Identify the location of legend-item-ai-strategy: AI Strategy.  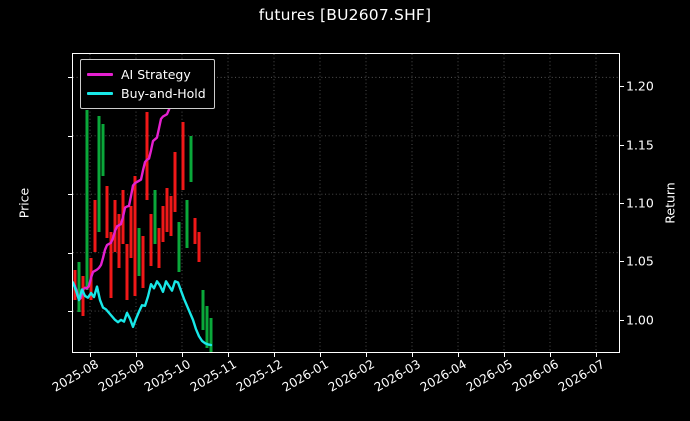
(146, 74).